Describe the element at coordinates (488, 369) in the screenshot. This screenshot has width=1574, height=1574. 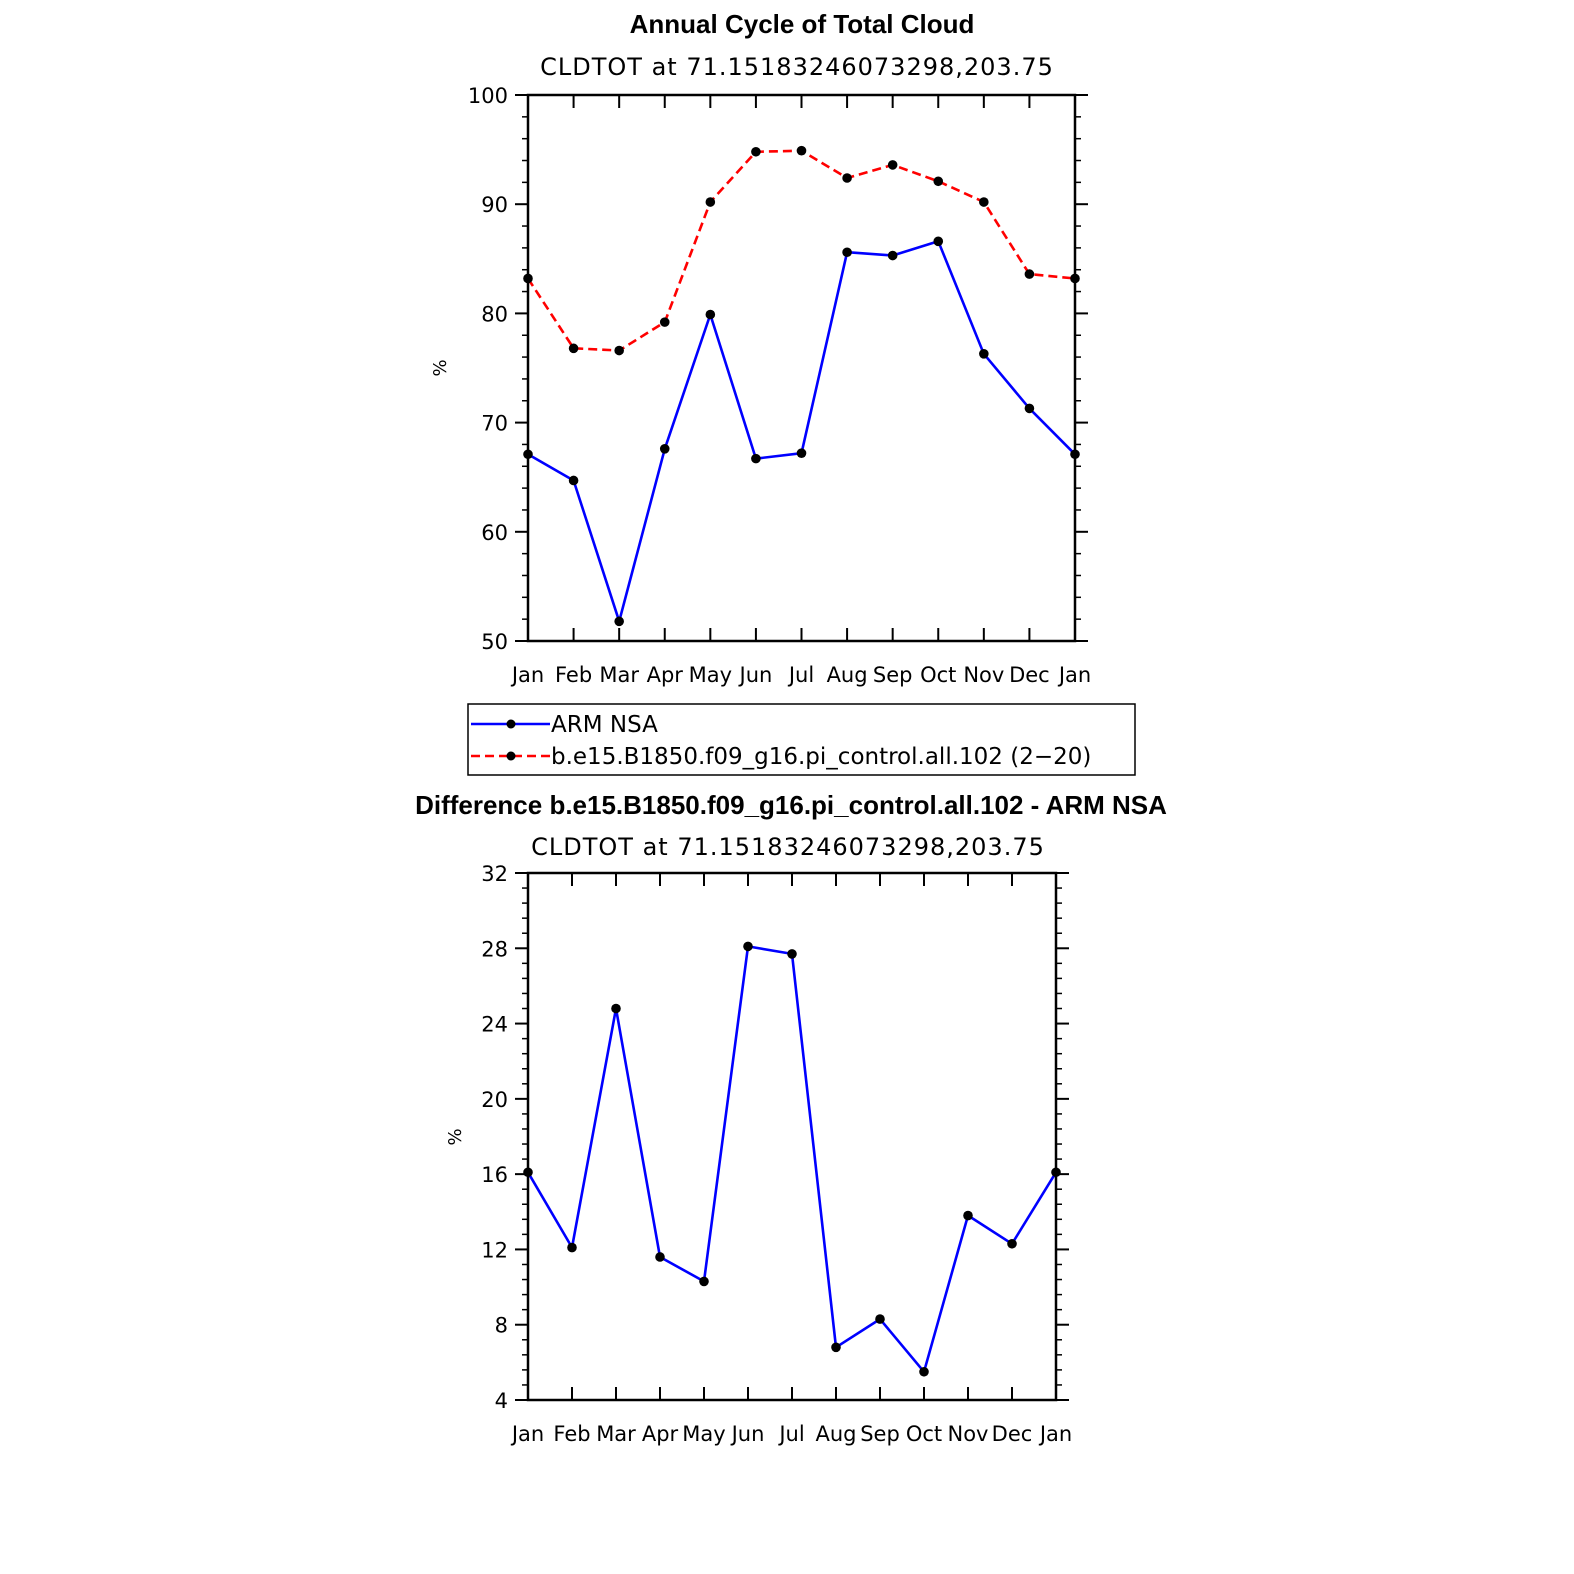
I see `y-tick-labels: 50 60 70 80 90 100` at that location.